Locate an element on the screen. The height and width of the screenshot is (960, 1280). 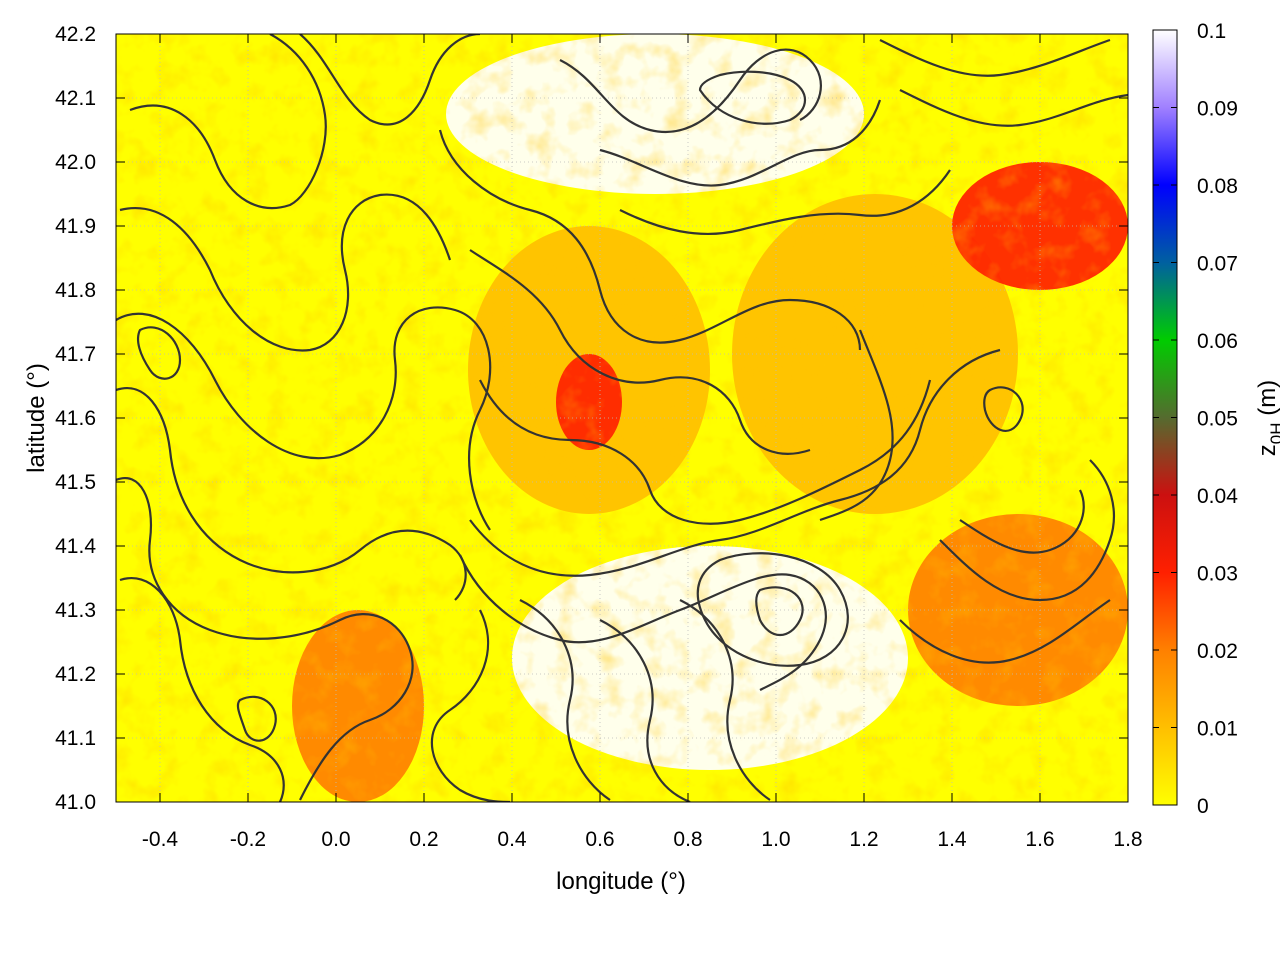
y-tick-label: 41.1 is located at coordinates (75, 738).